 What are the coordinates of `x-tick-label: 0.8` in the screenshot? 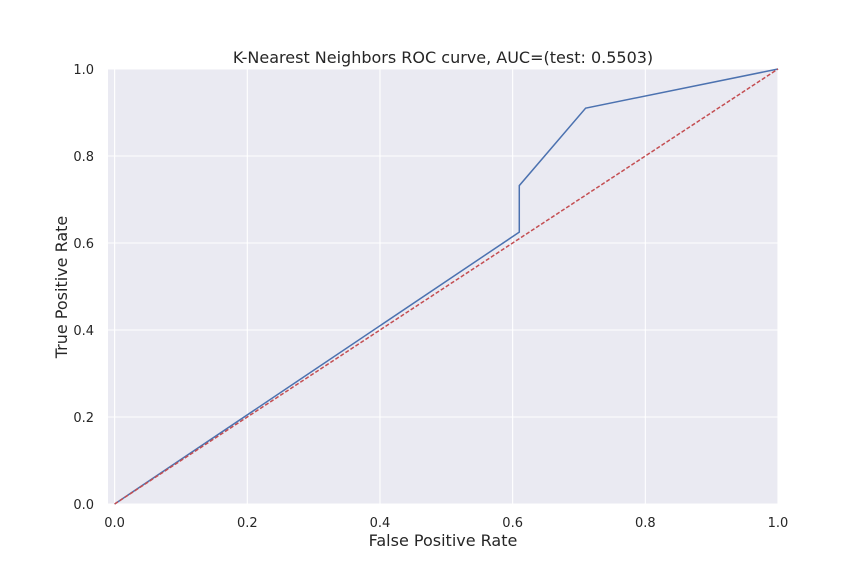 It's located at (645, 523).